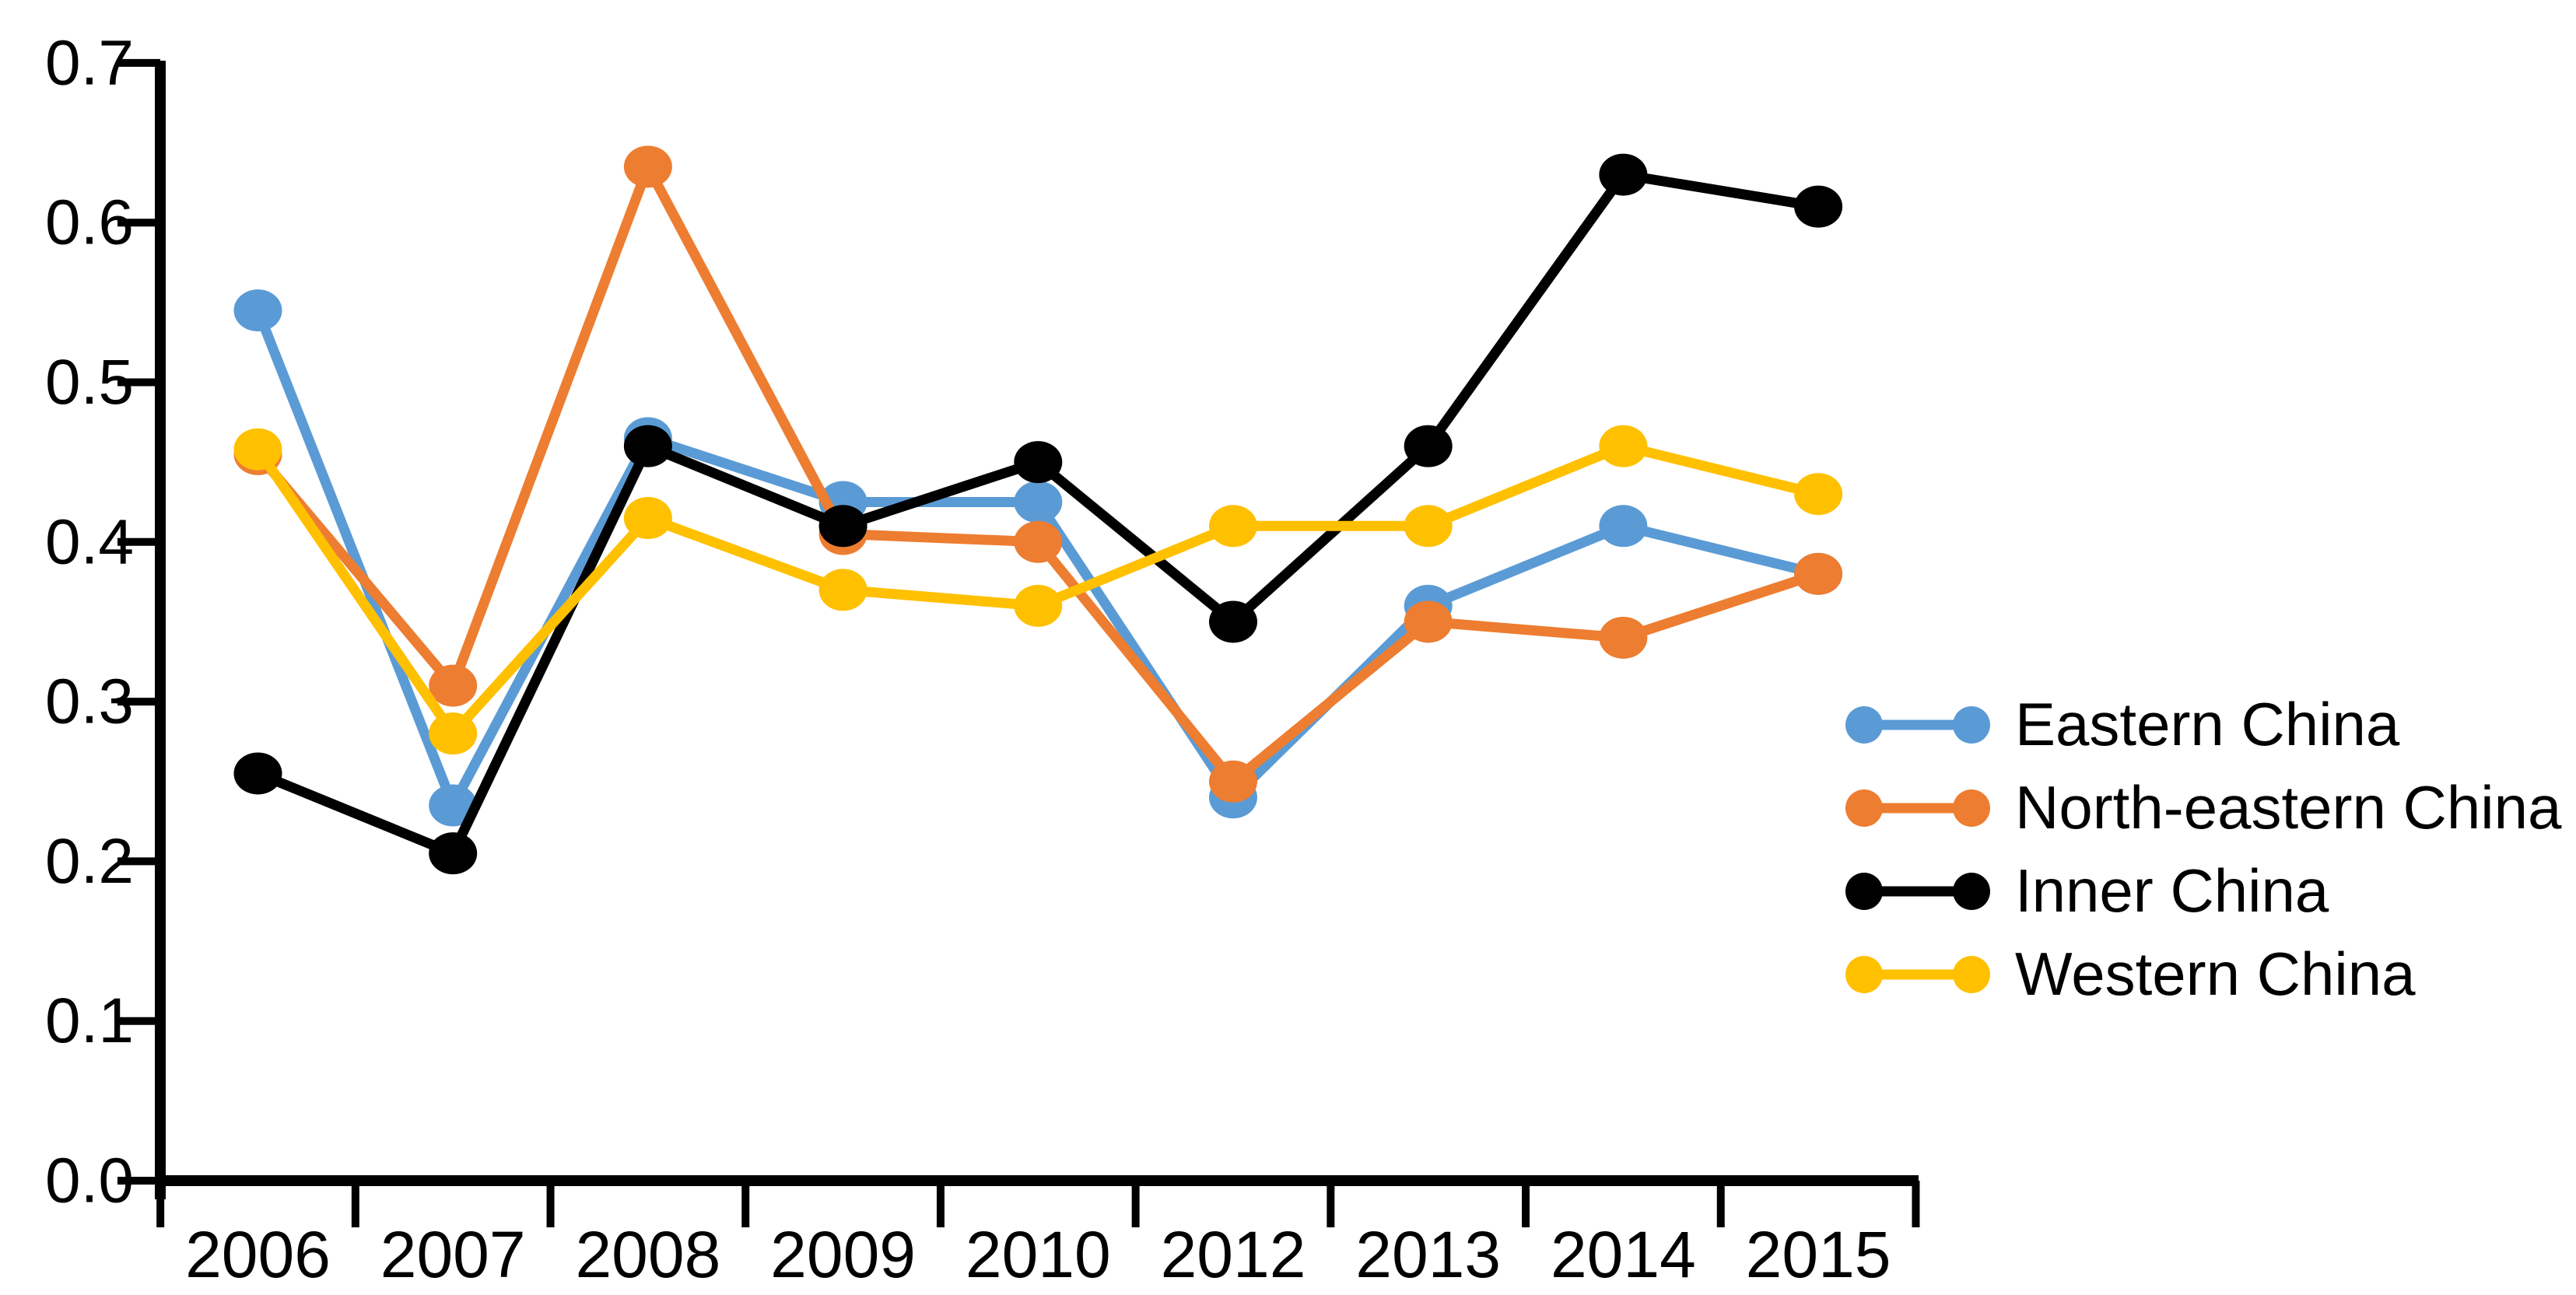 This screenshot has height=1295, width=2576. Describe the element at coordinates (89, 1181) in the screenshot. I see `y-tick-label: 0.0` at that location.